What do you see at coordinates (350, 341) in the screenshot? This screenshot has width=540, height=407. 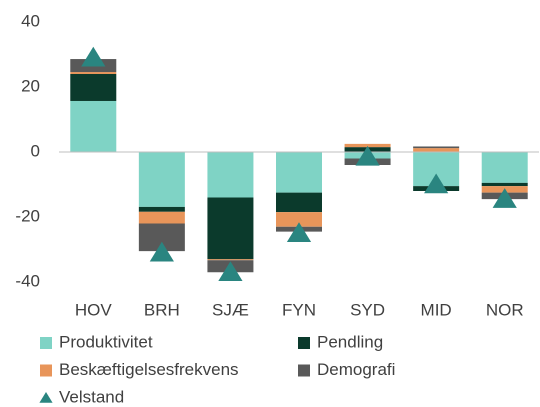 I see `legend-label: Pendling` at bounding box center [350, 341].